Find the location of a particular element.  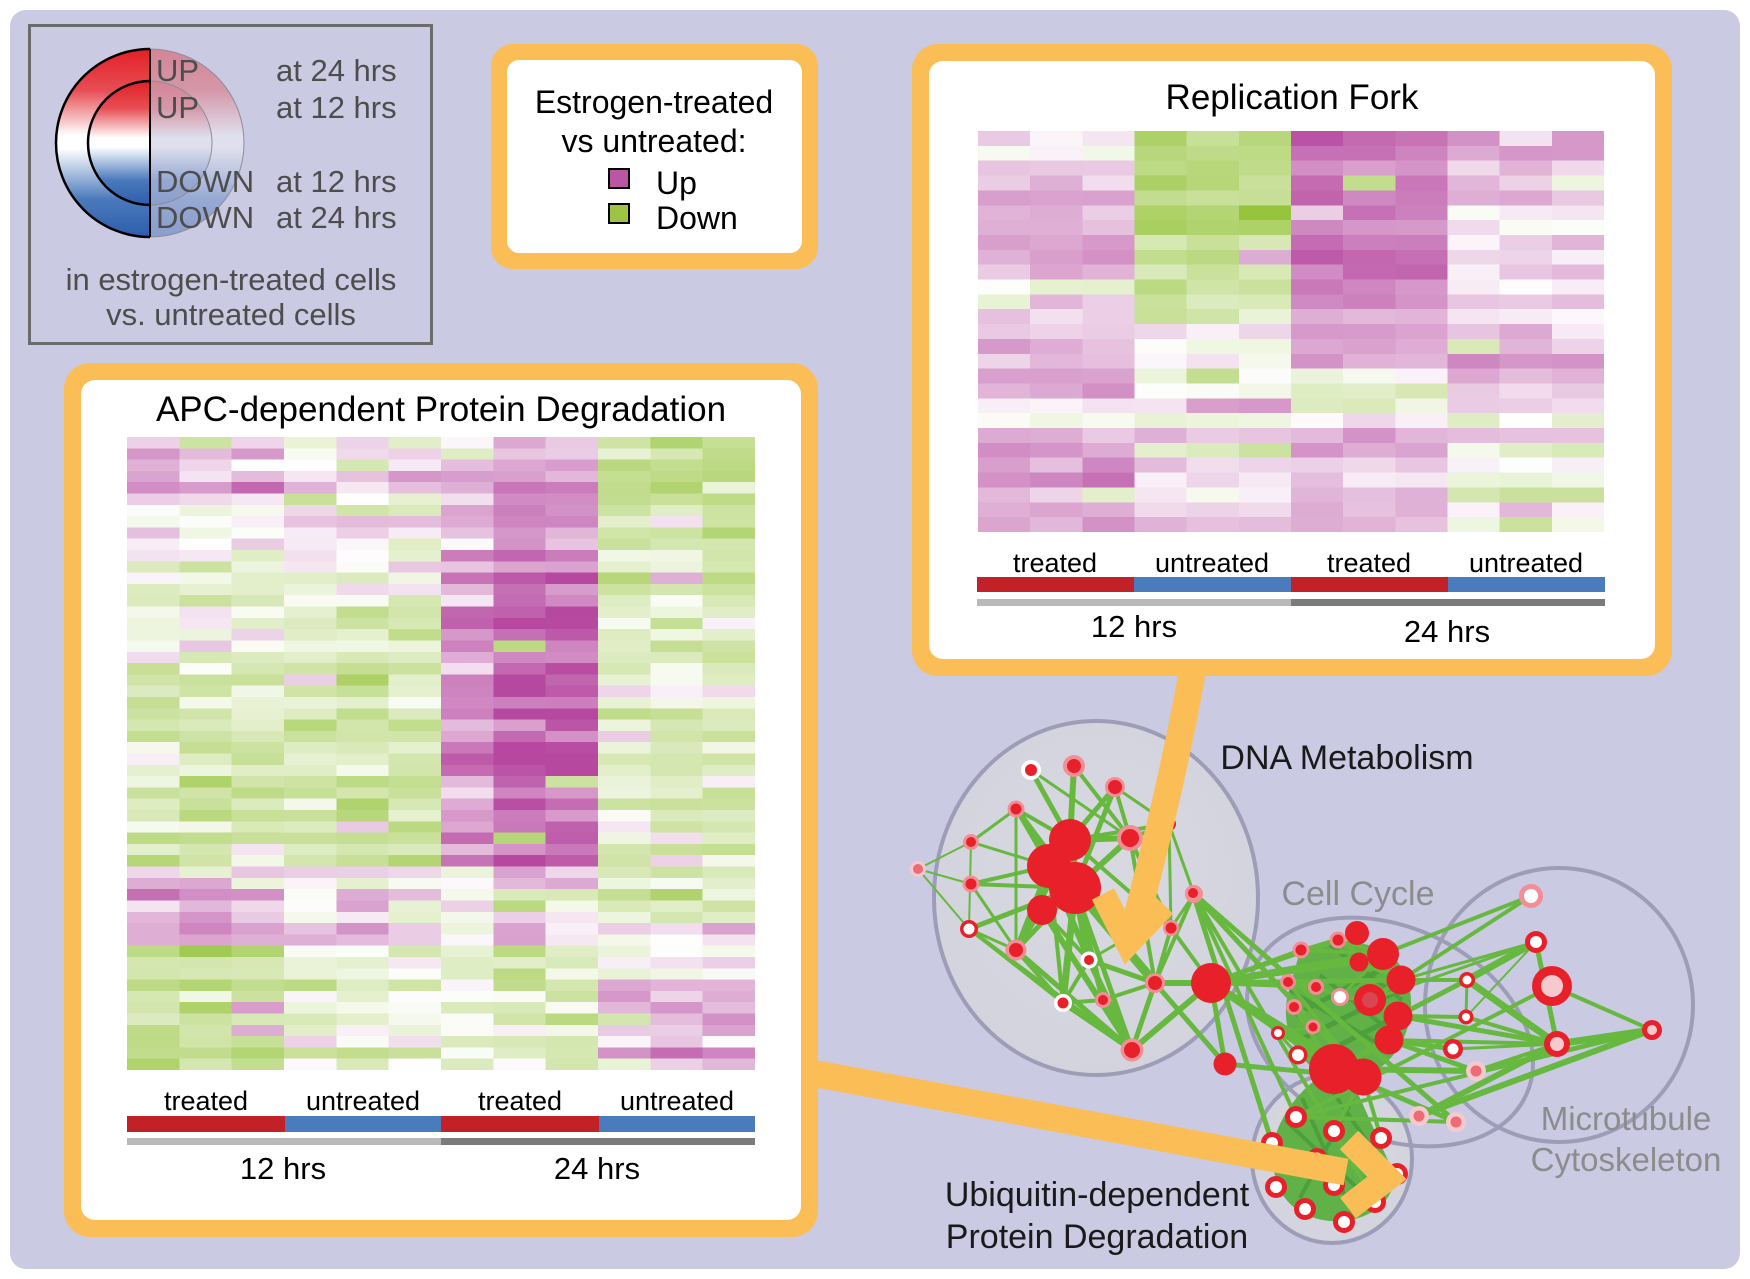

svg-text: Cytoskeleton is located at coordinates (1626, 1159).